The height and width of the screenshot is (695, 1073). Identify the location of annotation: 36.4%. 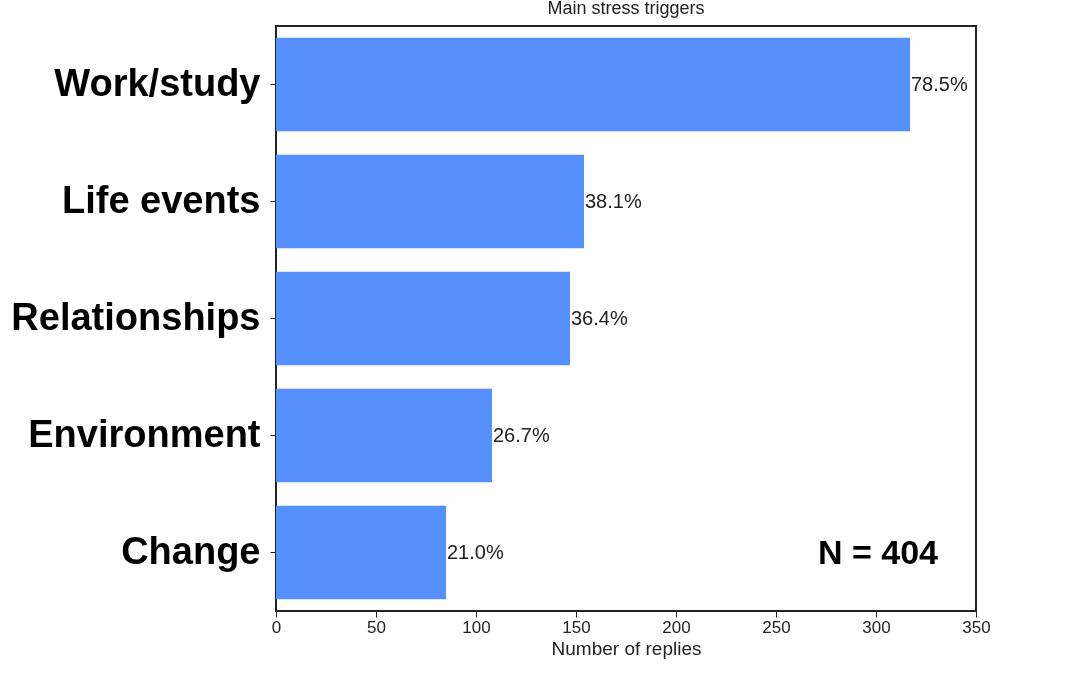
(599, 317).